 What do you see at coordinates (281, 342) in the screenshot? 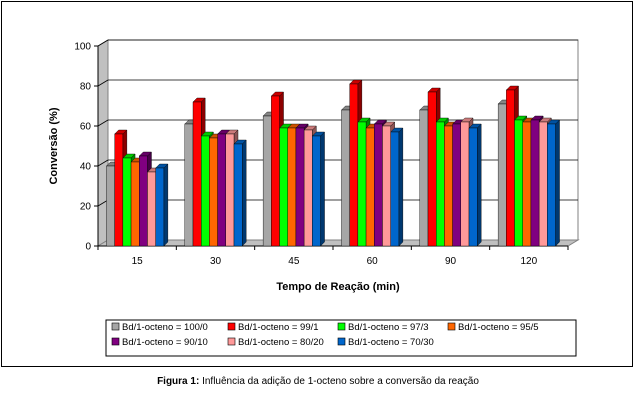
I see `legend-label: Bd/1-octeno = 80/20` at bounding box center [281, 342].